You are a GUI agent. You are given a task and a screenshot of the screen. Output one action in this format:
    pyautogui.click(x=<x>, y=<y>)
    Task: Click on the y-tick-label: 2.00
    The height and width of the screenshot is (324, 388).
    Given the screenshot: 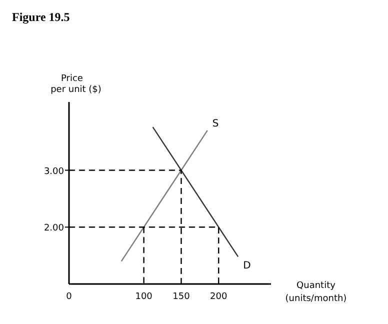 What is the action you would take?
    pyautogui.click(x=54, y=229)
    